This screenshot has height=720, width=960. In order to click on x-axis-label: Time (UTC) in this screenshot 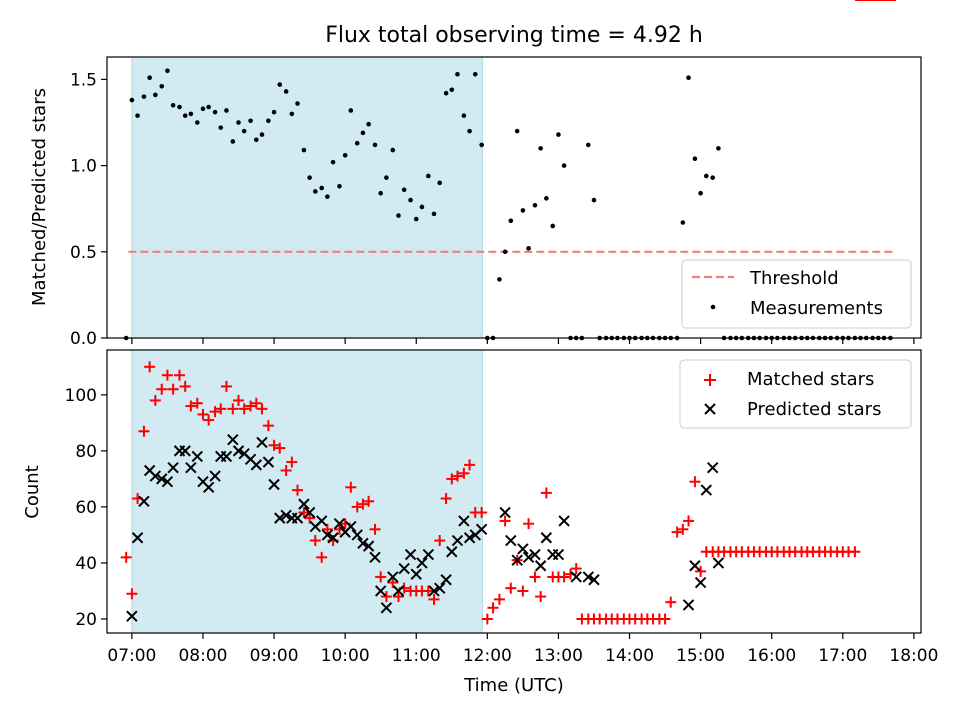, I will do `click(513, 685)`.